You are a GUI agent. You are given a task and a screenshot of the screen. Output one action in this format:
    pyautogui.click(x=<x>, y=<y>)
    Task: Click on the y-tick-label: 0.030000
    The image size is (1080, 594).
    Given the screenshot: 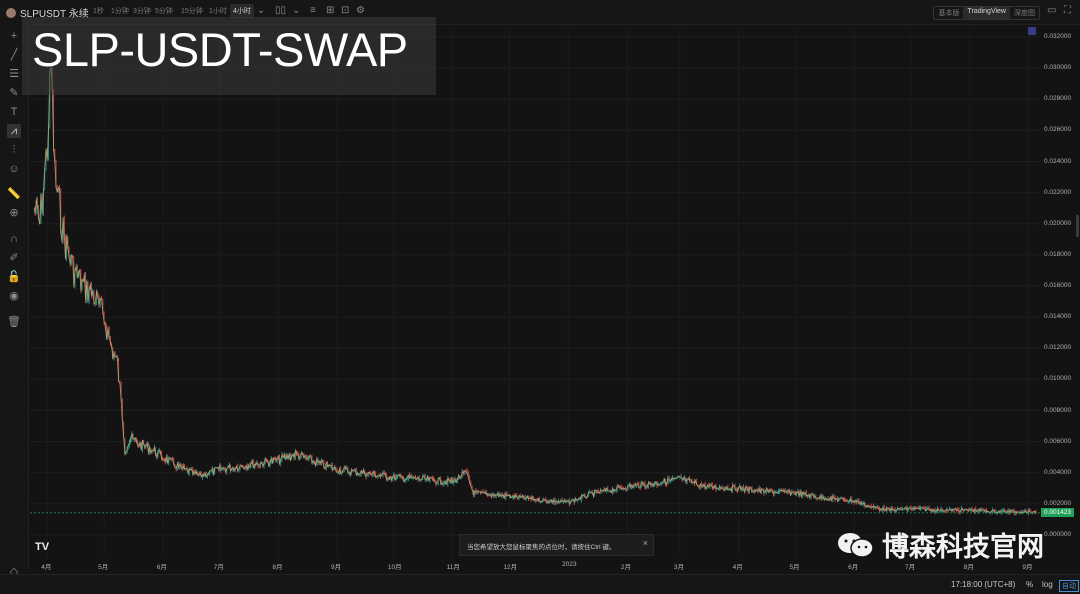 What is the action you would take?
    pyautogui.click(x=1058, y=68)
    